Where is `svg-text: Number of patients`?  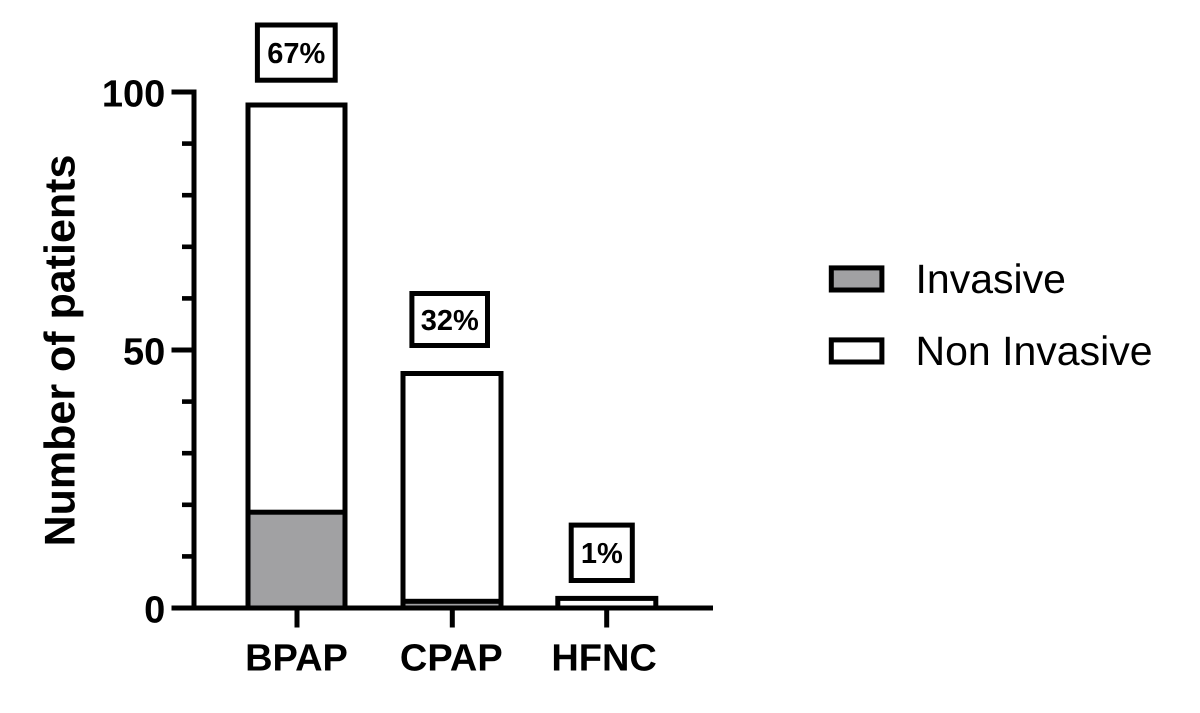
svg-text: Number of patients is located at coordinates (61, 351).